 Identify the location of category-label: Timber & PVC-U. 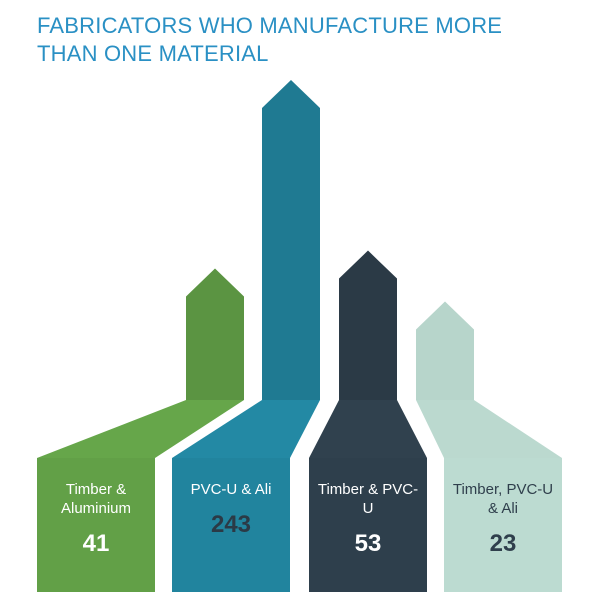
(368, 499).